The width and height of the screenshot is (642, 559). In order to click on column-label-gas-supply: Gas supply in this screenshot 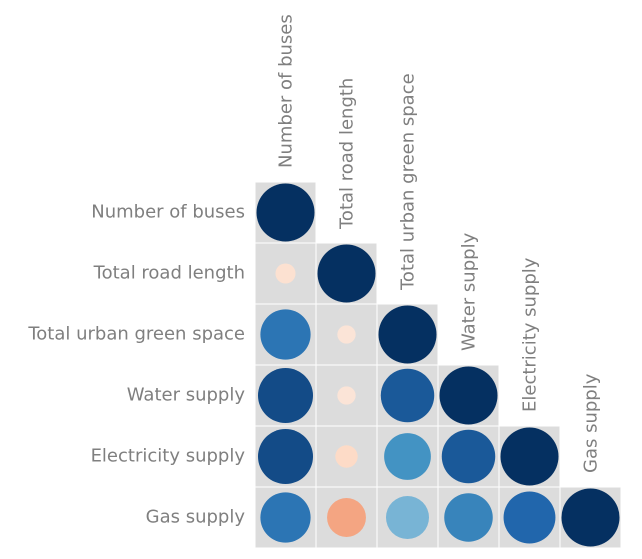, I will do `click(591, 423)`.